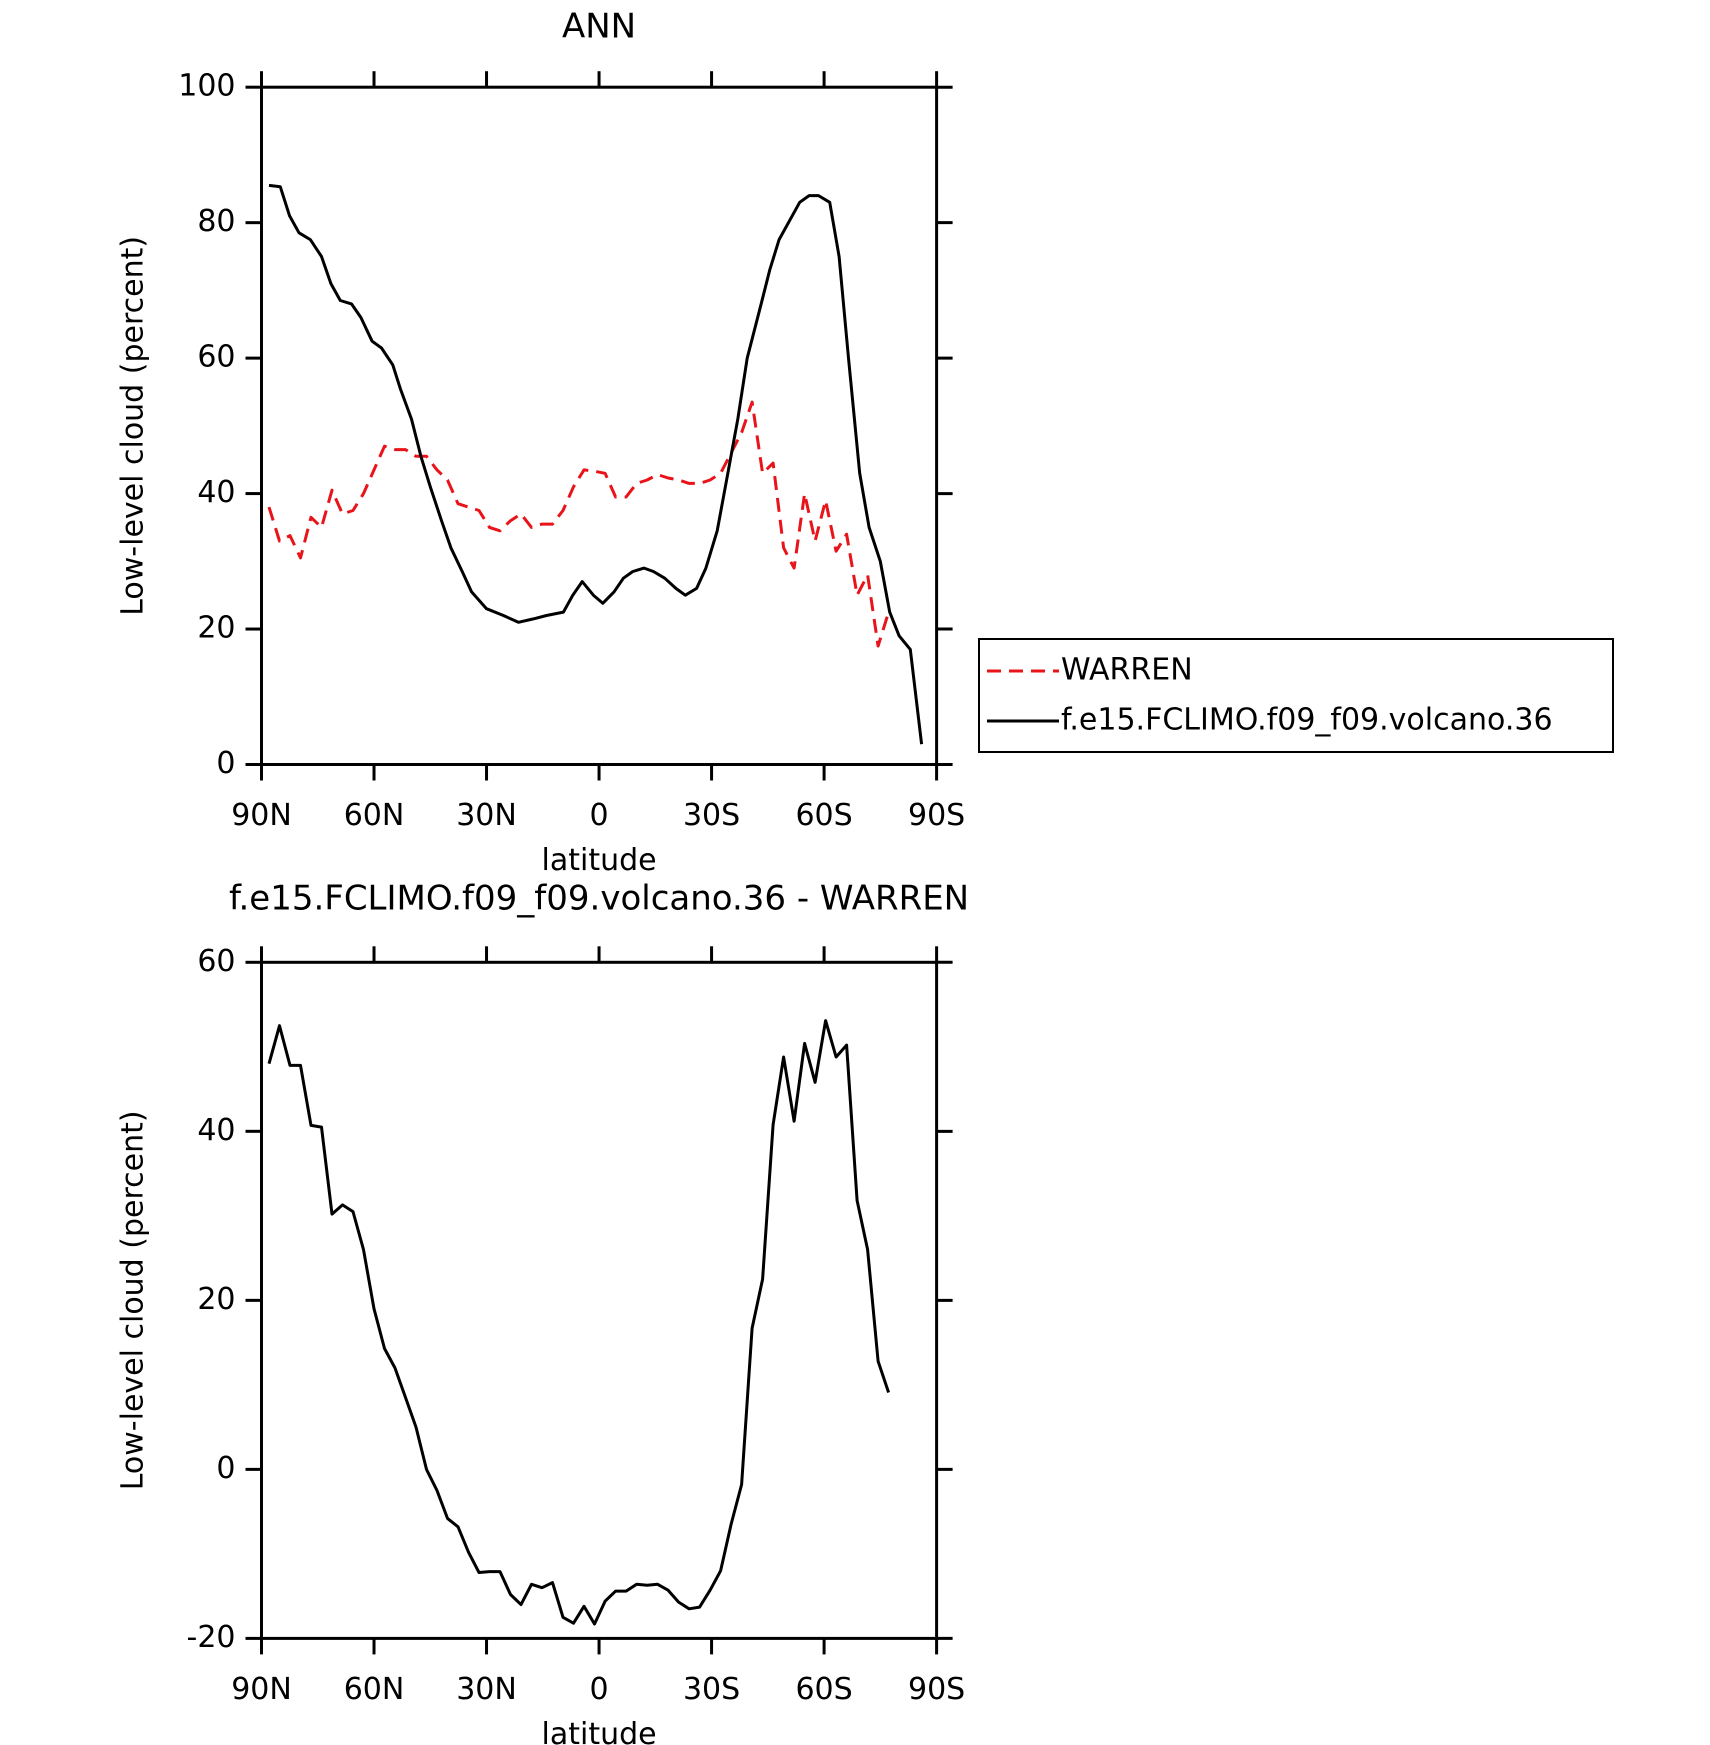 This screenshot has width=1710, height=1745. I want to click on y-tick-label: 80, so click(216, 221).